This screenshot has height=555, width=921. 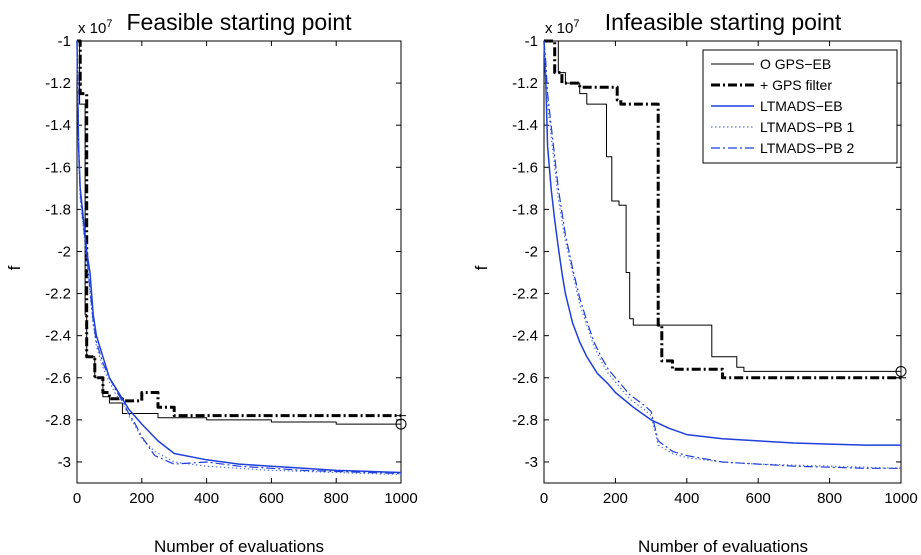 I want to click on chart-title: Feasible starting point, so click(x=239, y=22).